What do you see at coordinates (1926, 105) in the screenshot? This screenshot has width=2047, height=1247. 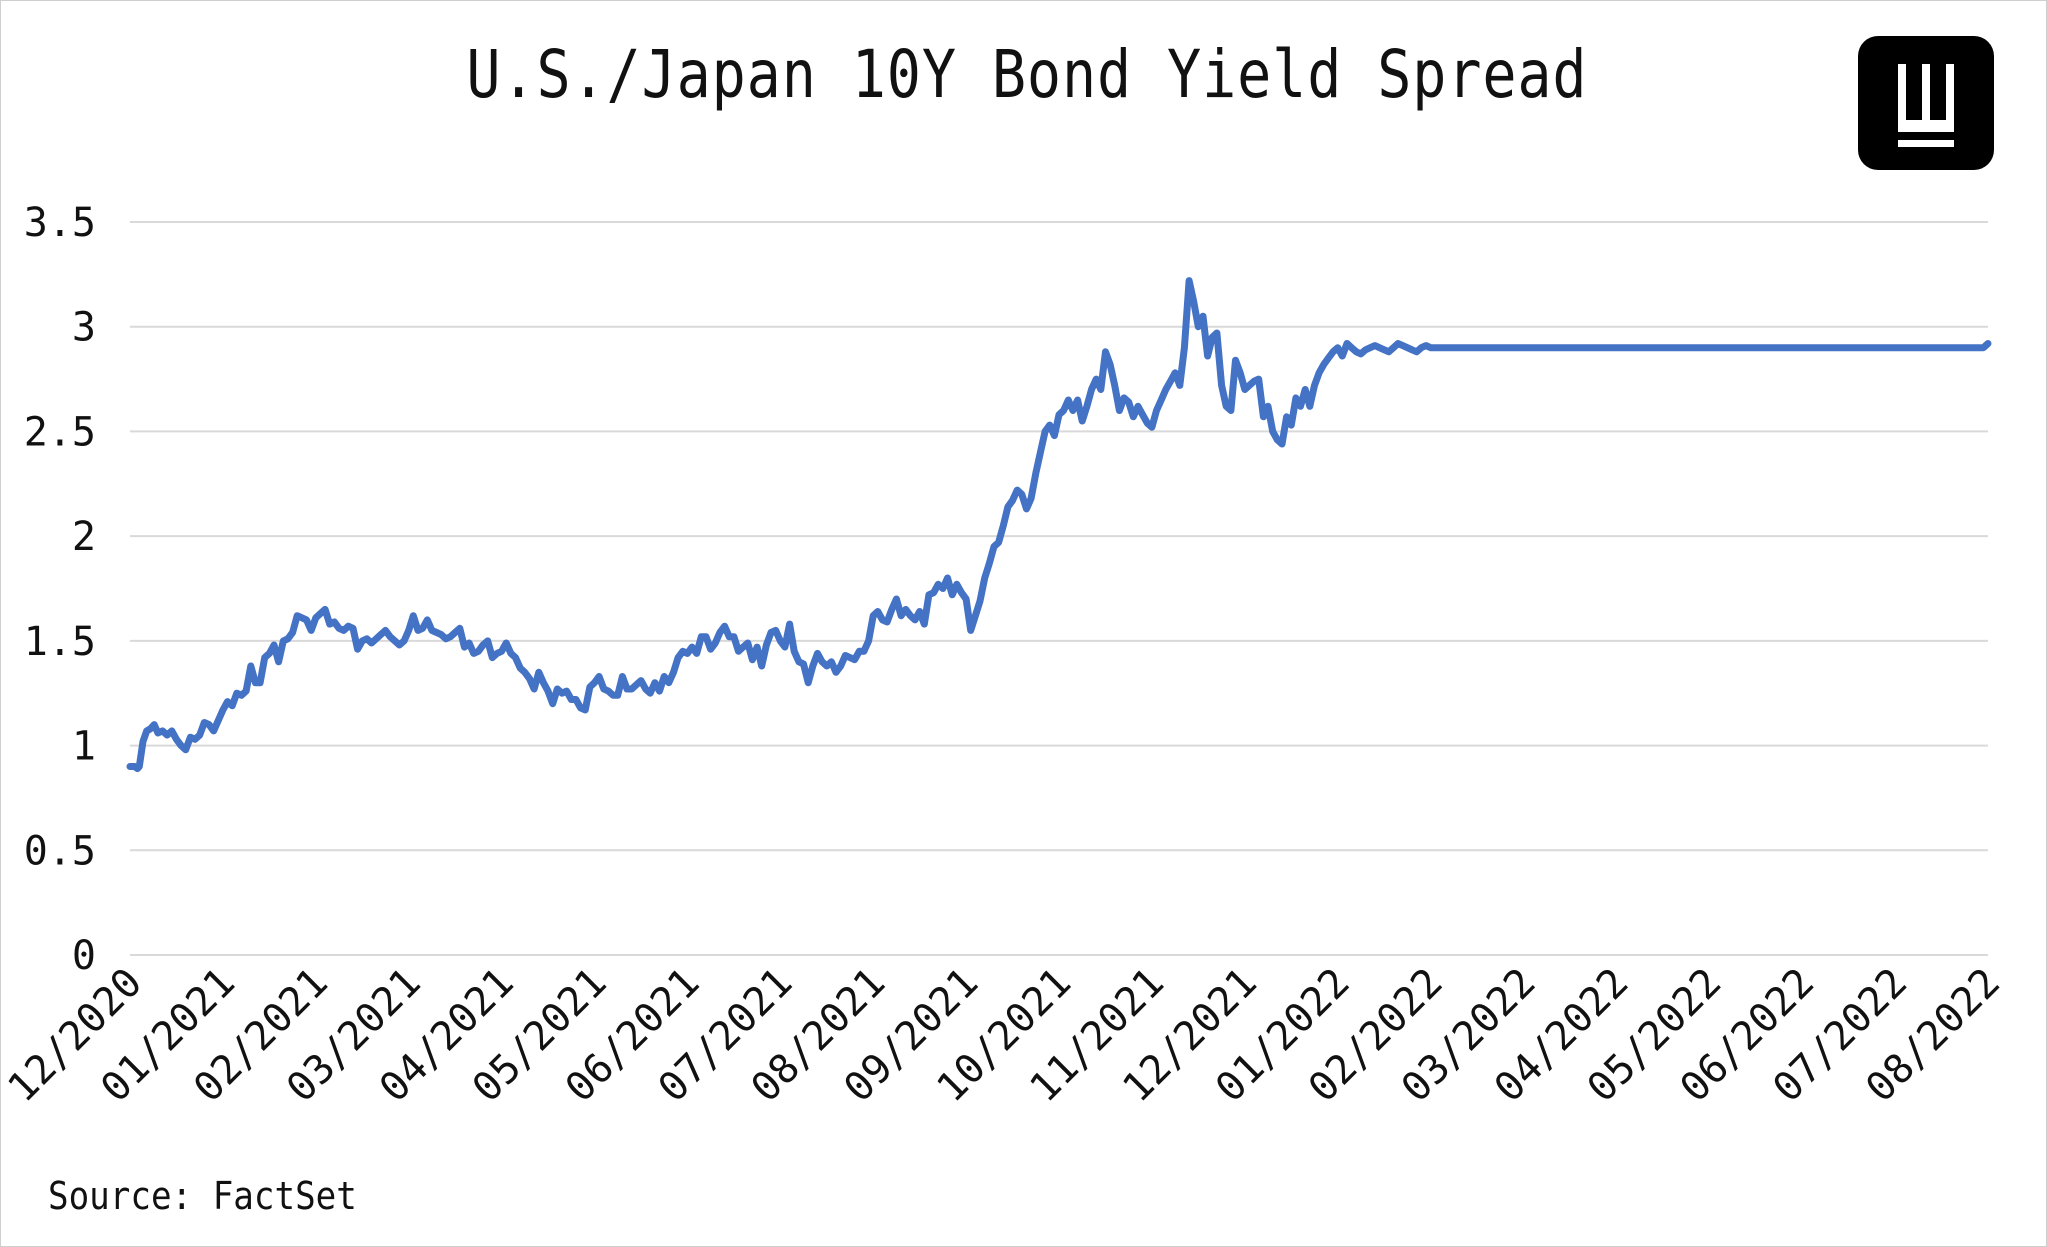 I see `w-logo-glyph` at bounding box center [1926, 105].